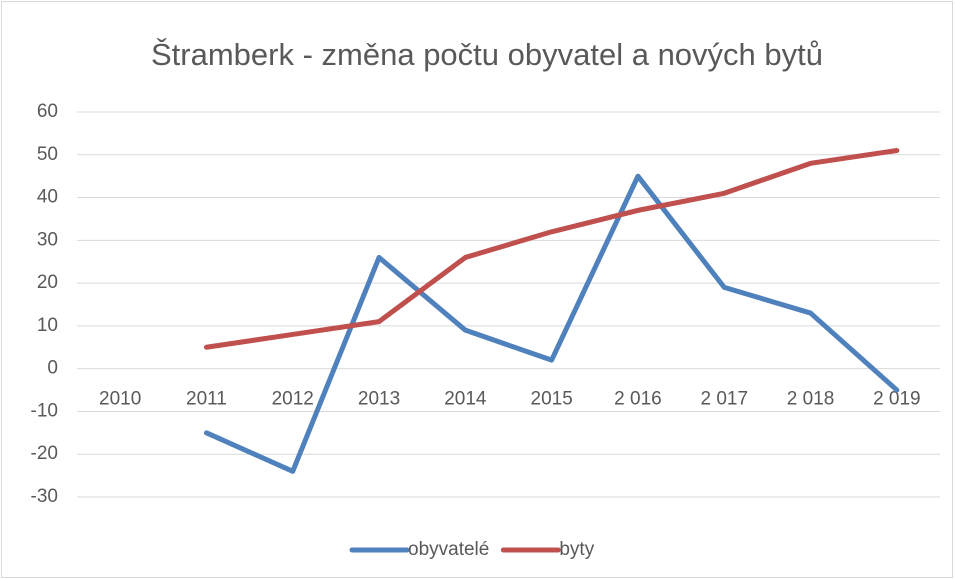 Image resolution: width=955 pixels, height=579 pixels. I want to click on y-tick-label: 30, so click(47, 239).